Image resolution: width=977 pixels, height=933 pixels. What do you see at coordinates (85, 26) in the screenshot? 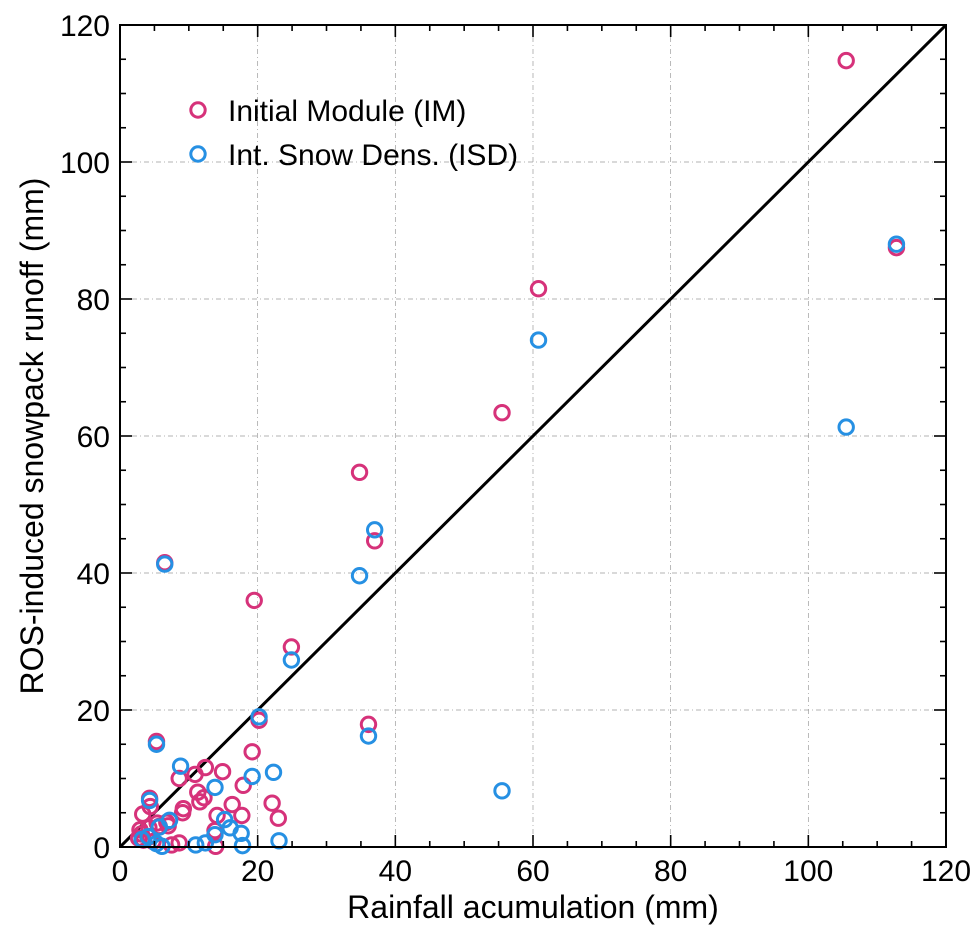
I see `y-tick-label: 120` at bounding box center [85, 26].